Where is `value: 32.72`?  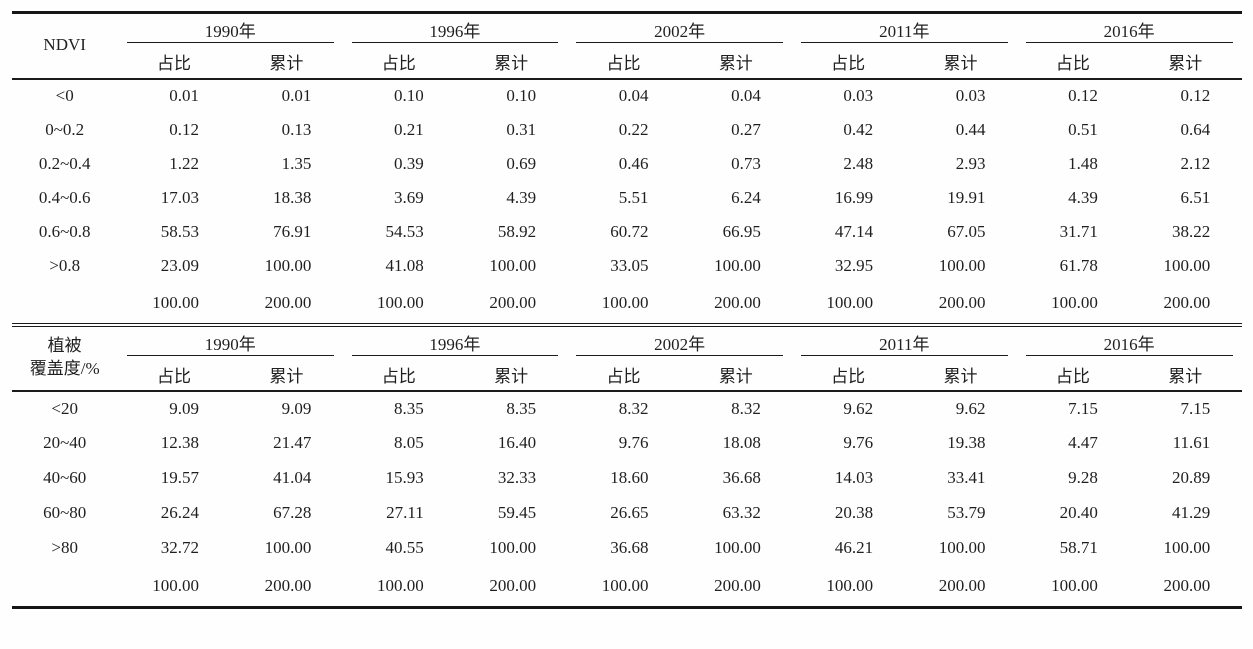
value: 32.72 is located at coordinates (180, 548).